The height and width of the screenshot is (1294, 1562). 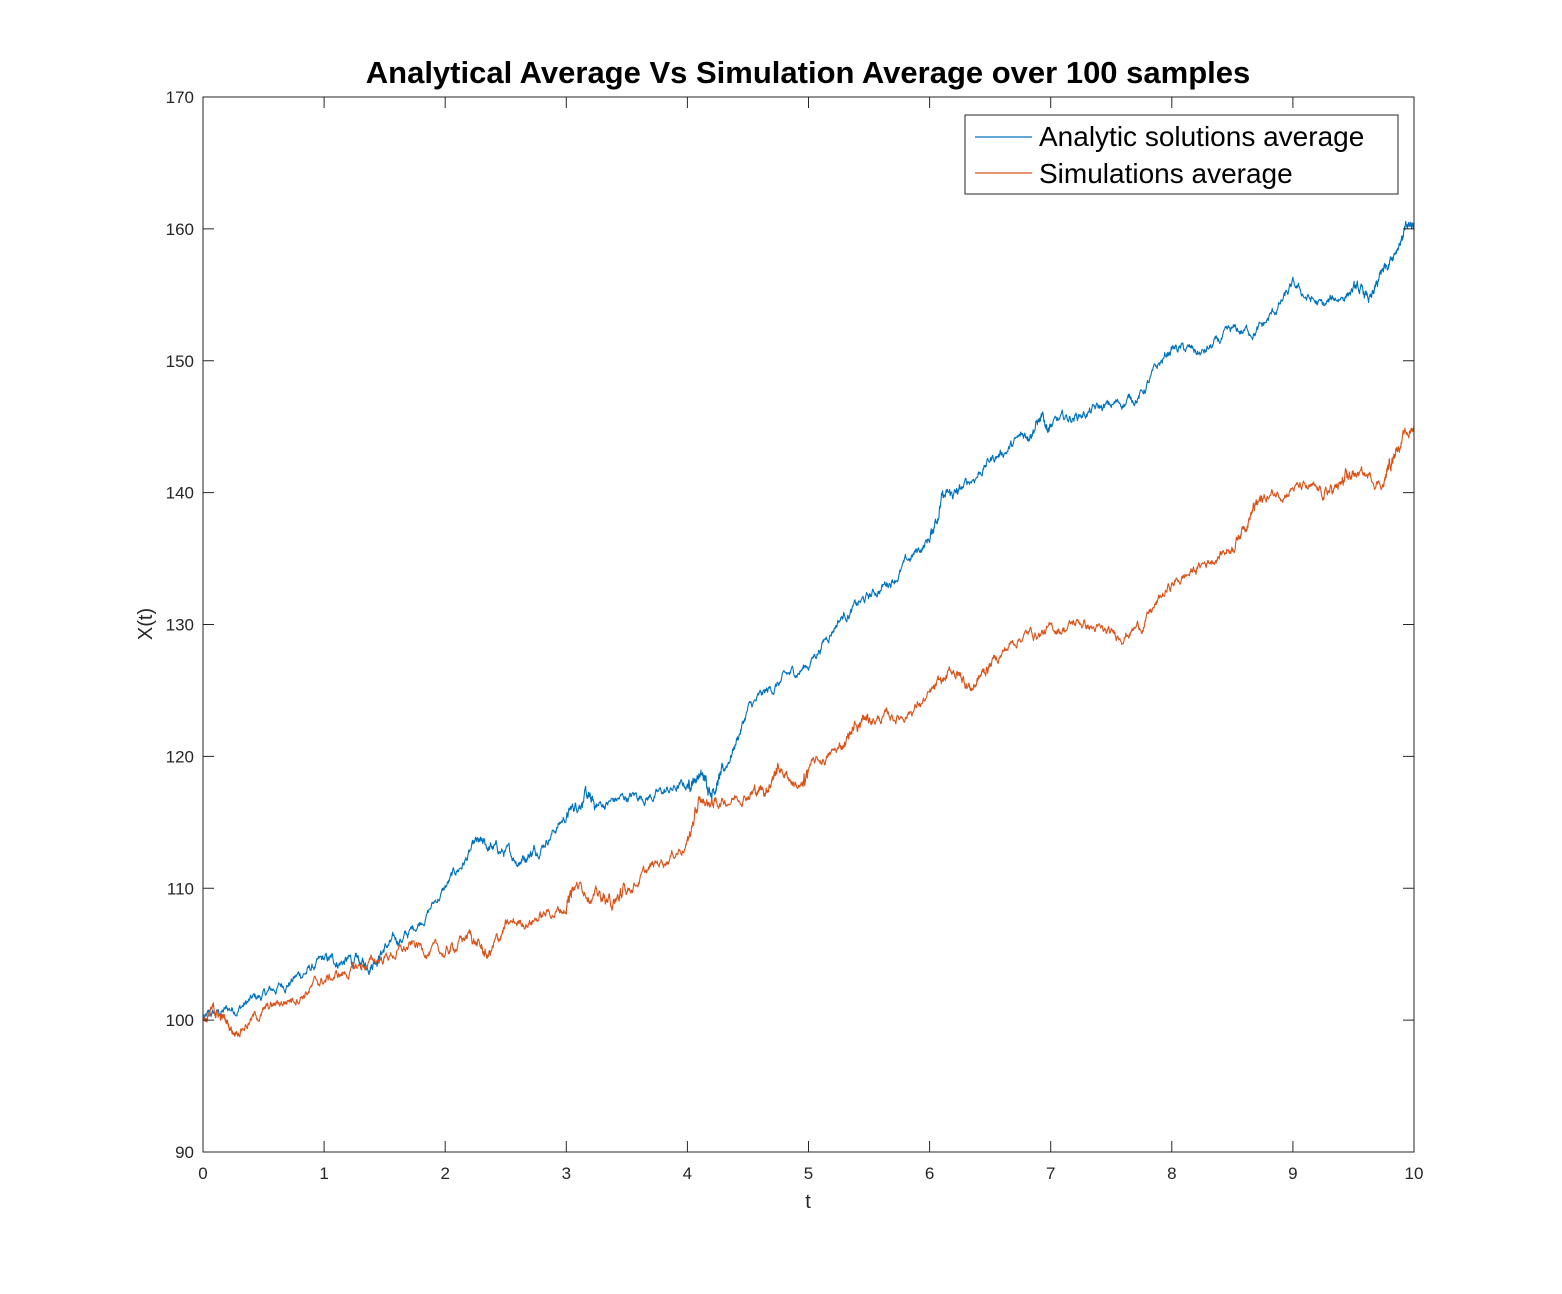 I want to click on x-tick-label: 9, so click(x=1292, y=1173).